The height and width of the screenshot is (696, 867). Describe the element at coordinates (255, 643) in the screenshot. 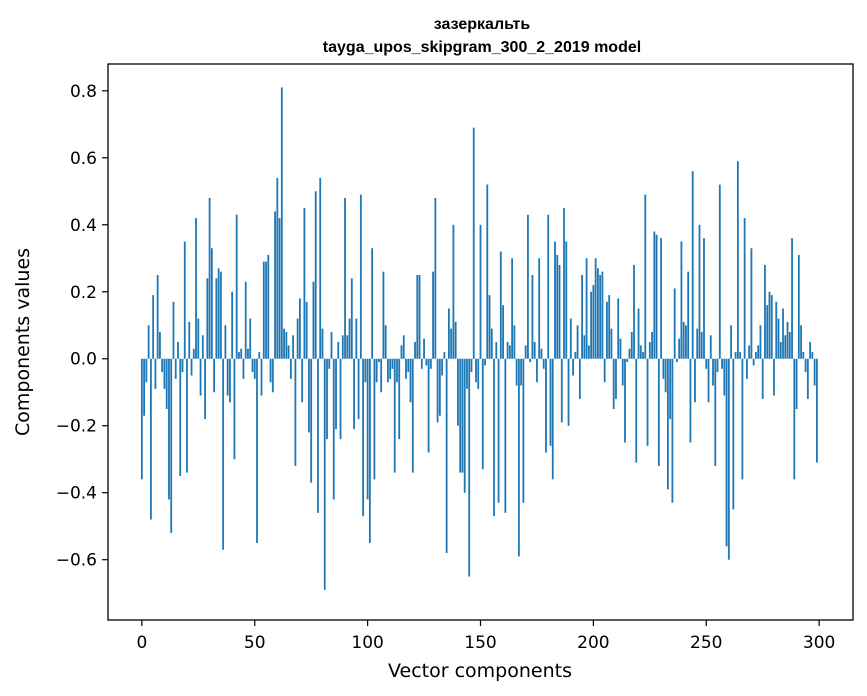

I see `x-tick-label-50: 50` at that location.